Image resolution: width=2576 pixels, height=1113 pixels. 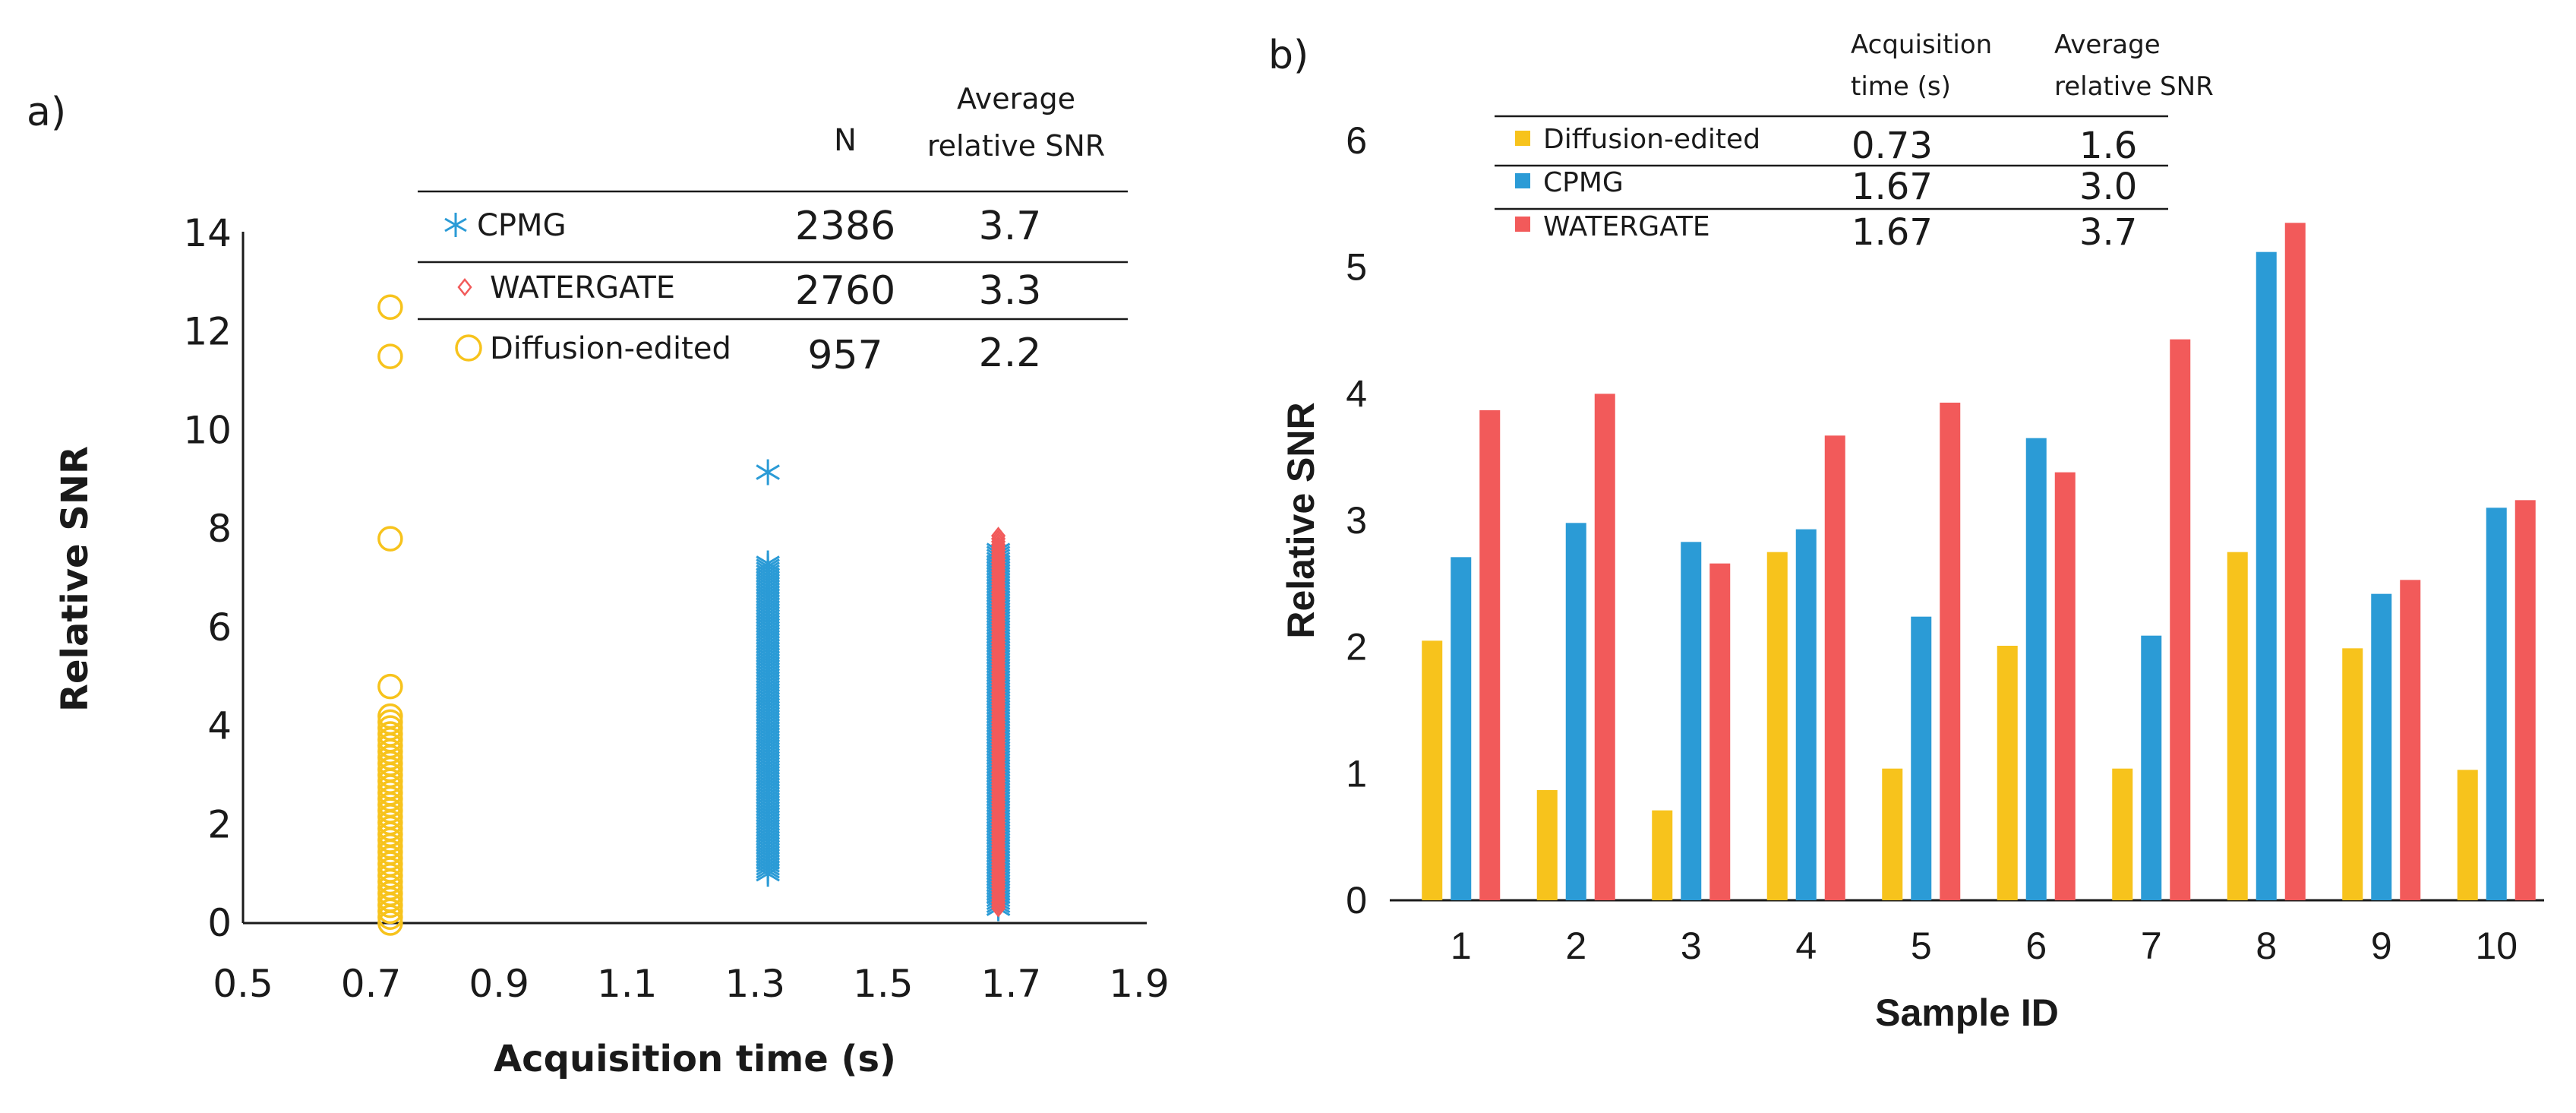 What do you see at coordinates (884, 984) in the screenshot?
I see `x-tick-label: 1.5` at bounding box center [884, 984].